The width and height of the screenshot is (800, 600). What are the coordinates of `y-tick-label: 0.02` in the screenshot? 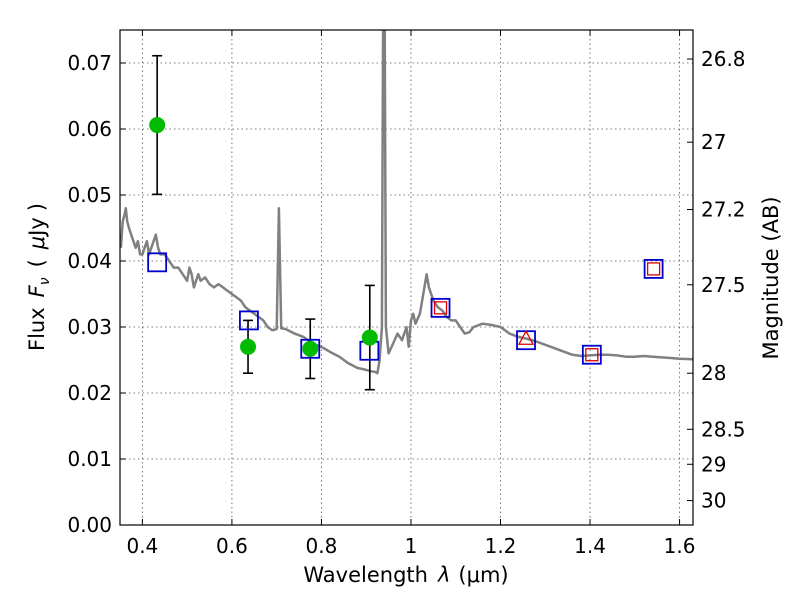 It's located at (89, 393).